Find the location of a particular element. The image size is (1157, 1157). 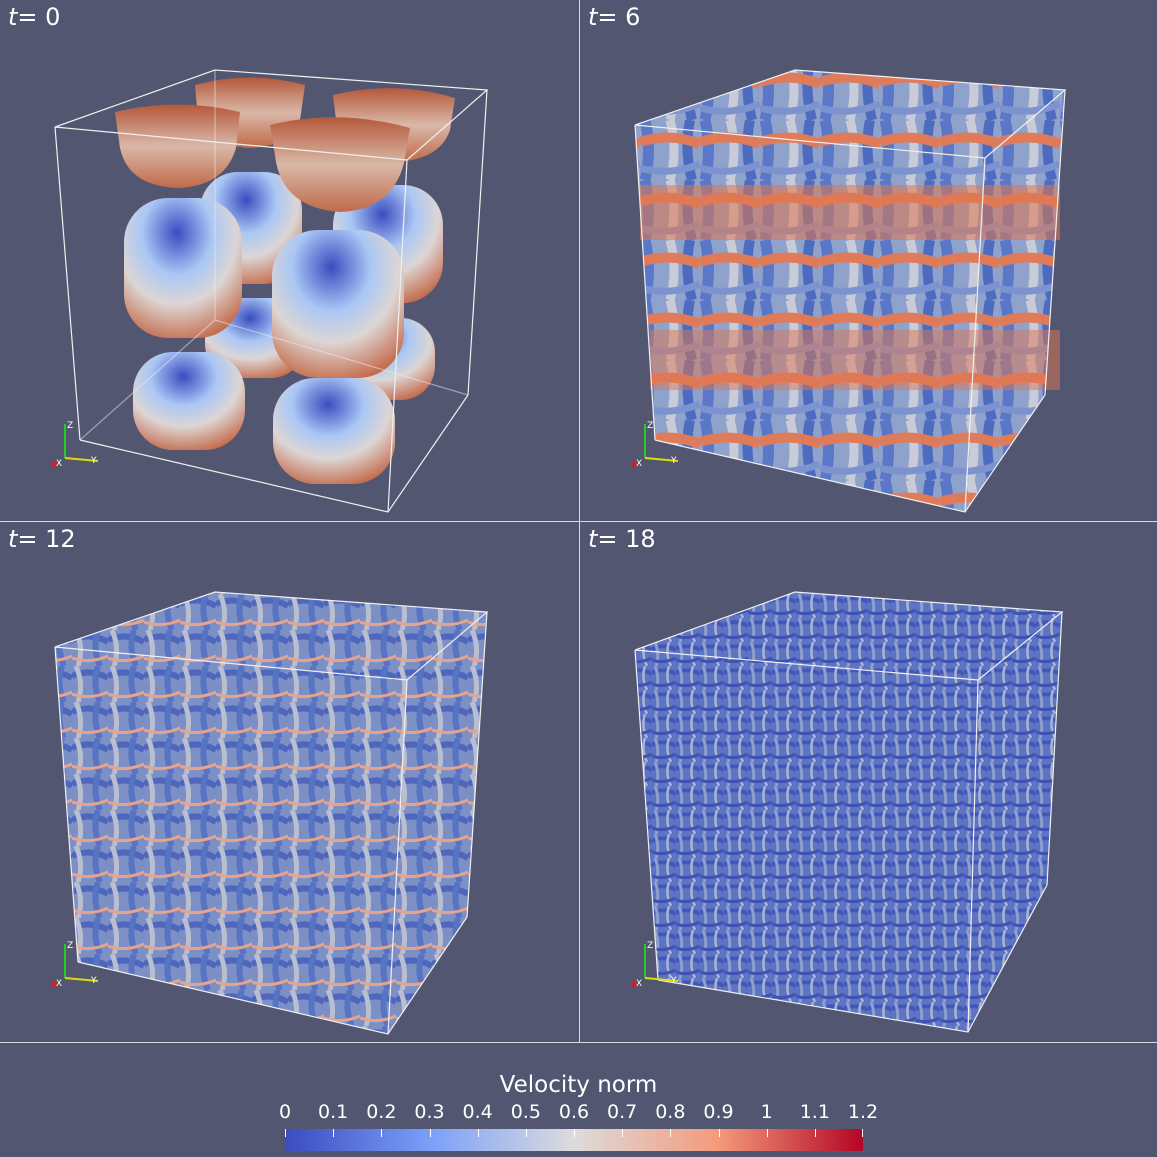

colorbar-tick-label: 1.1 is located at coordinates (814, 1112).